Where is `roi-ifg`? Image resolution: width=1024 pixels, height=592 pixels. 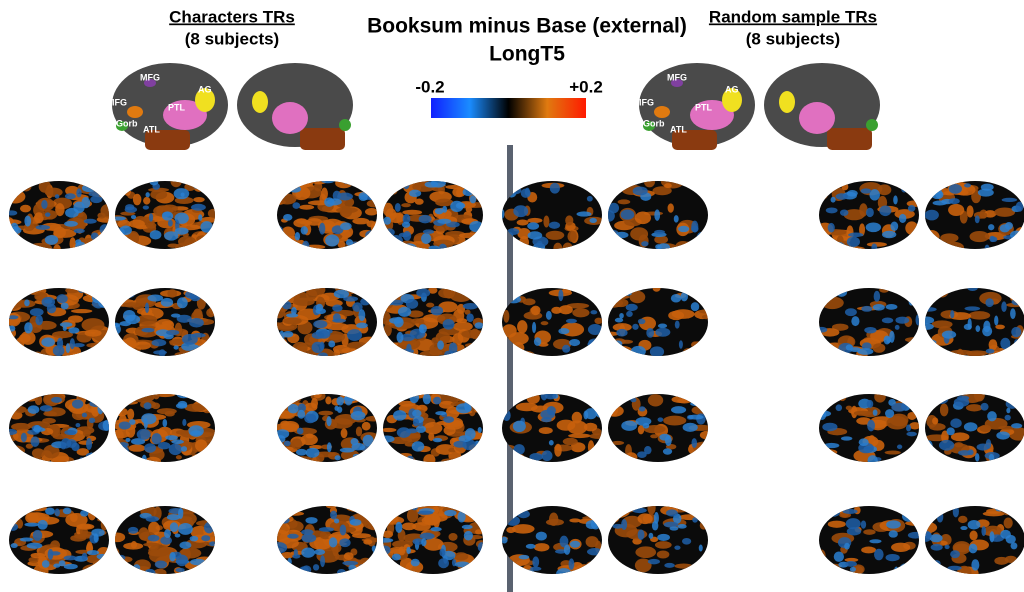 roi-ifg is located at coordinates (662, 112).